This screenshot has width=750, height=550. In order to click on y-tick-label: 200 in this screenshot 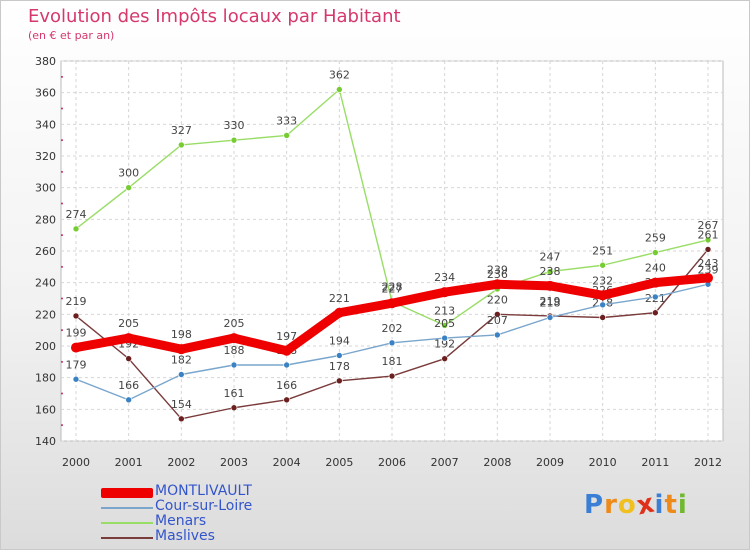, I will do `click(45, 346)`.